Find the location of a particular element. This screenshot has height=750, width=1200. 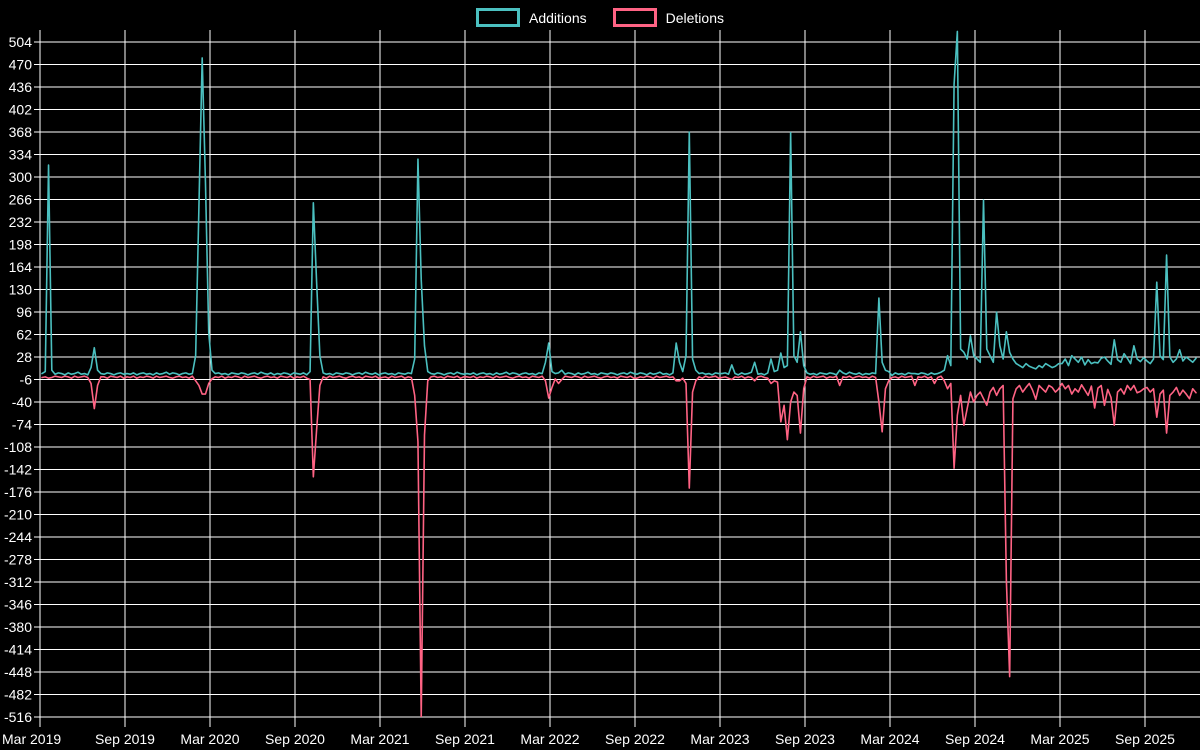

legend-item-additions: Additions is located at coordinates (531, 17).